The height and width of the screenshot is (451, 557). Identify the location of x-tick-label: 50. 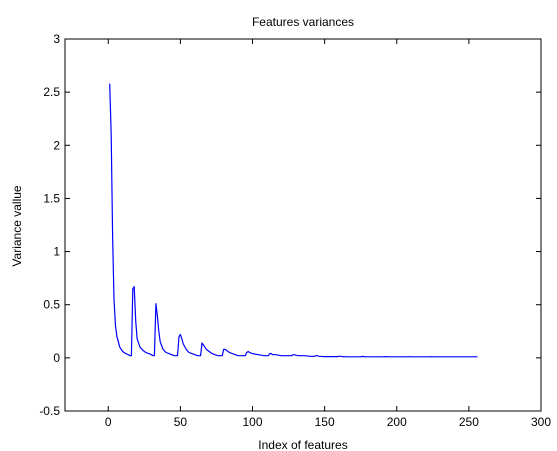
(181, 422).